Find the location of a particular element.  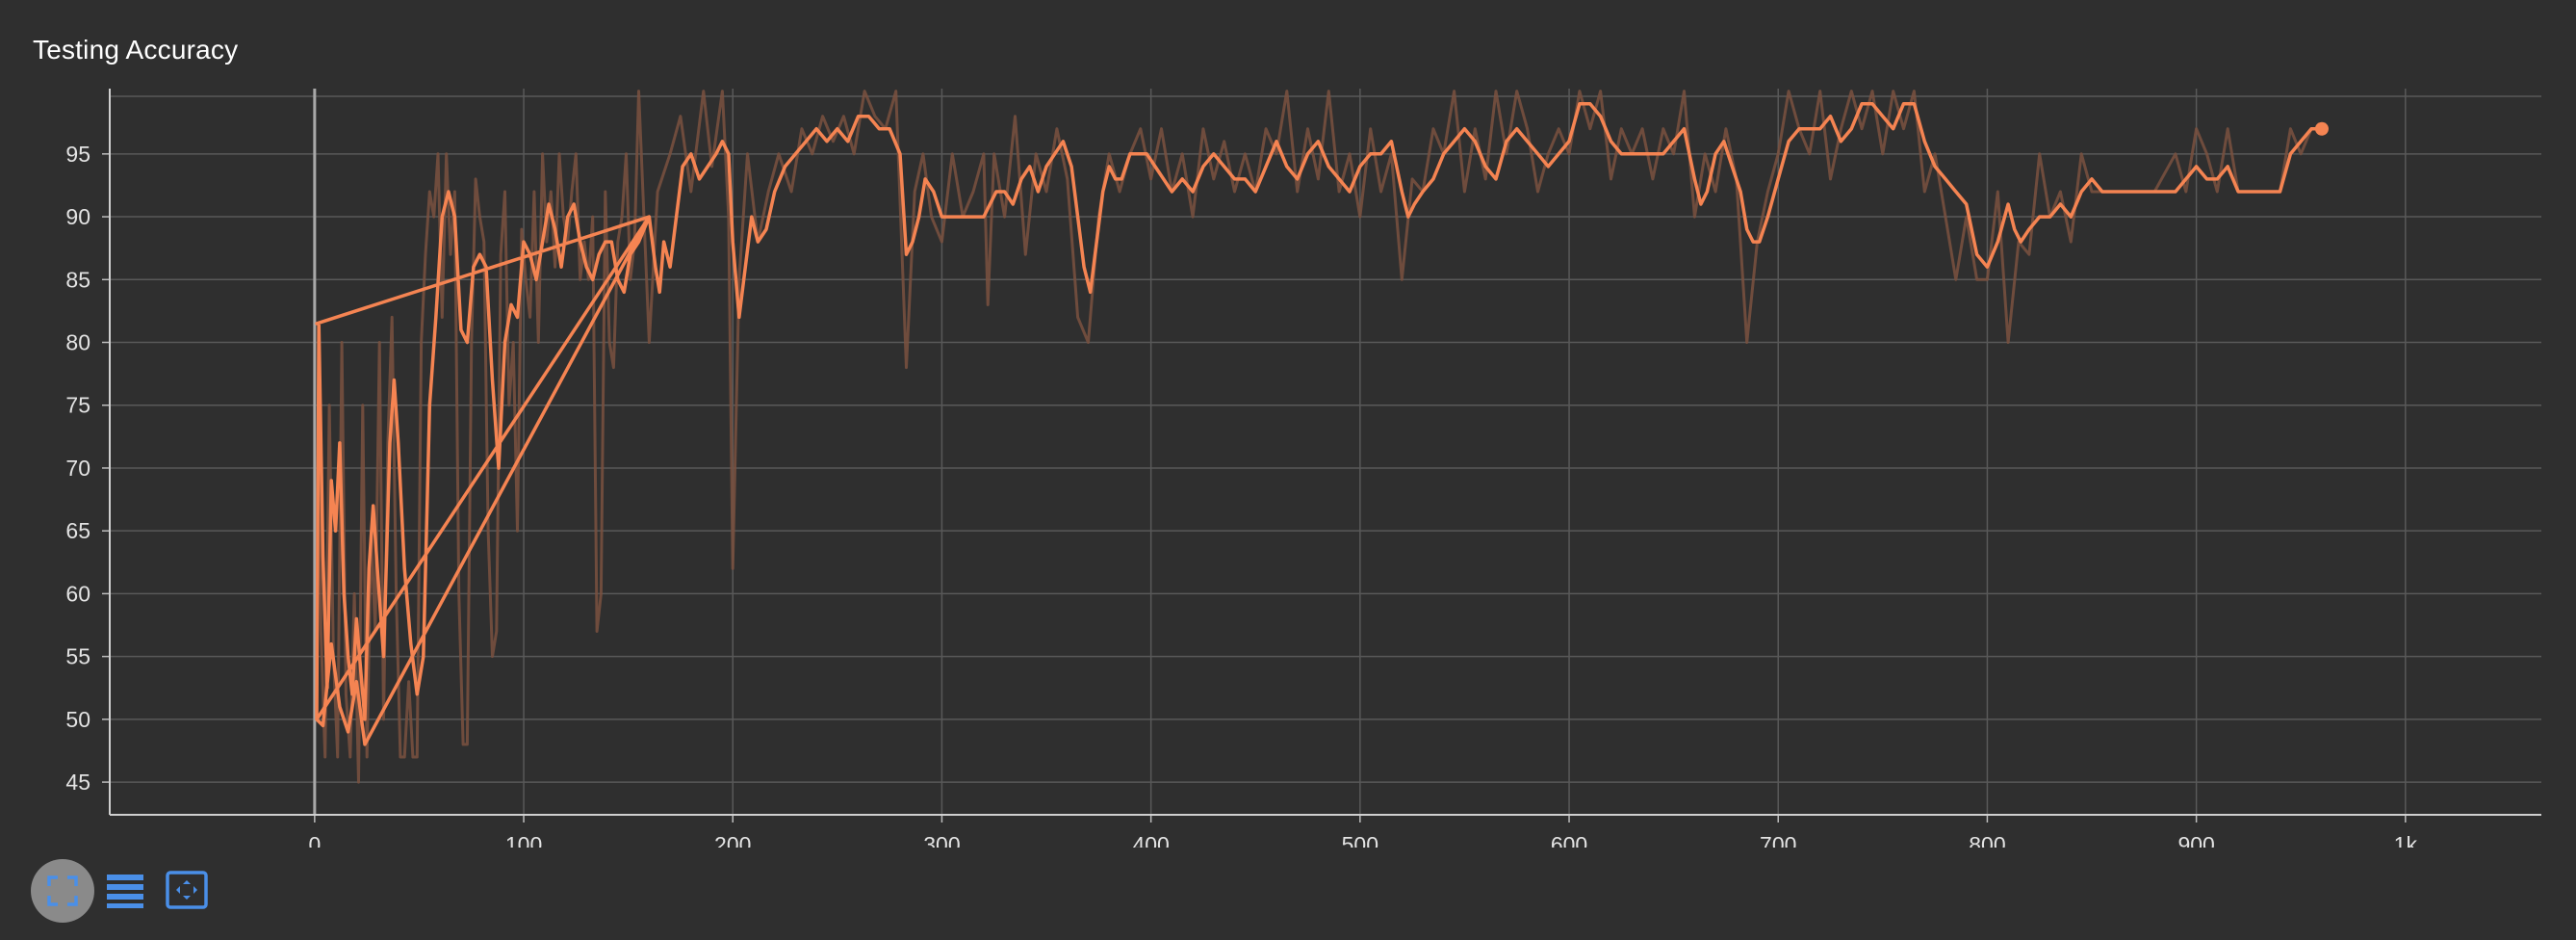

x-tick-label: 300 is located at coordinates (941, 840).